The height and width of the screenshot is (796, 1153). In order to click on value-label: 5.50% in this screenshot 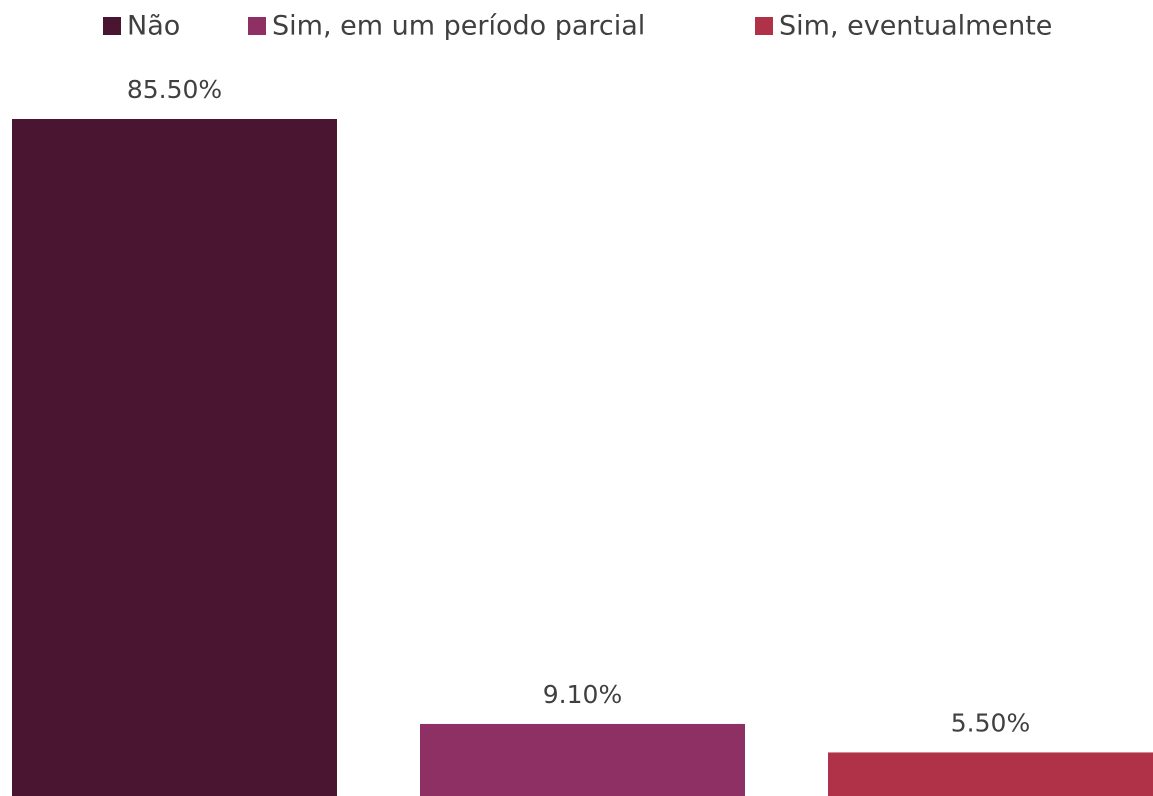, I will do `click(990, 722)`.